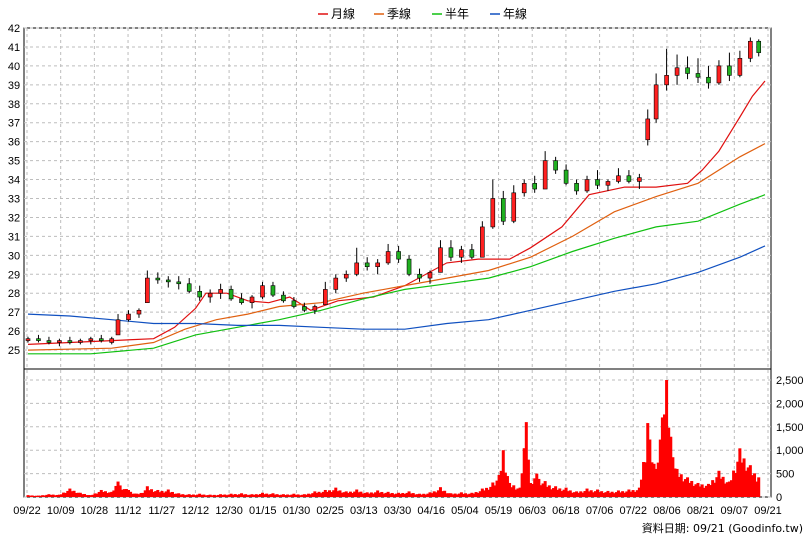  Describe the element at coordinates (14, 105) in the screenshot. I see `price-tick-label: 38` at that location.